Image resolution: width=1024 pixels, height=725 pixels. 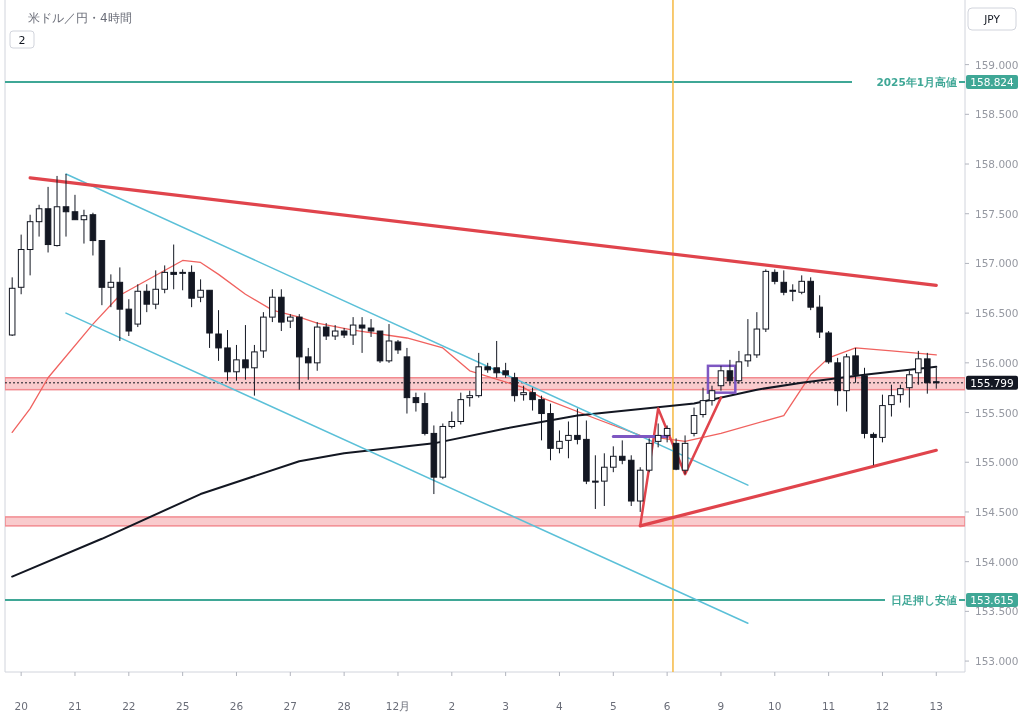 I want to click on annotation: 日足押し安値, so click(x=924, y=599).